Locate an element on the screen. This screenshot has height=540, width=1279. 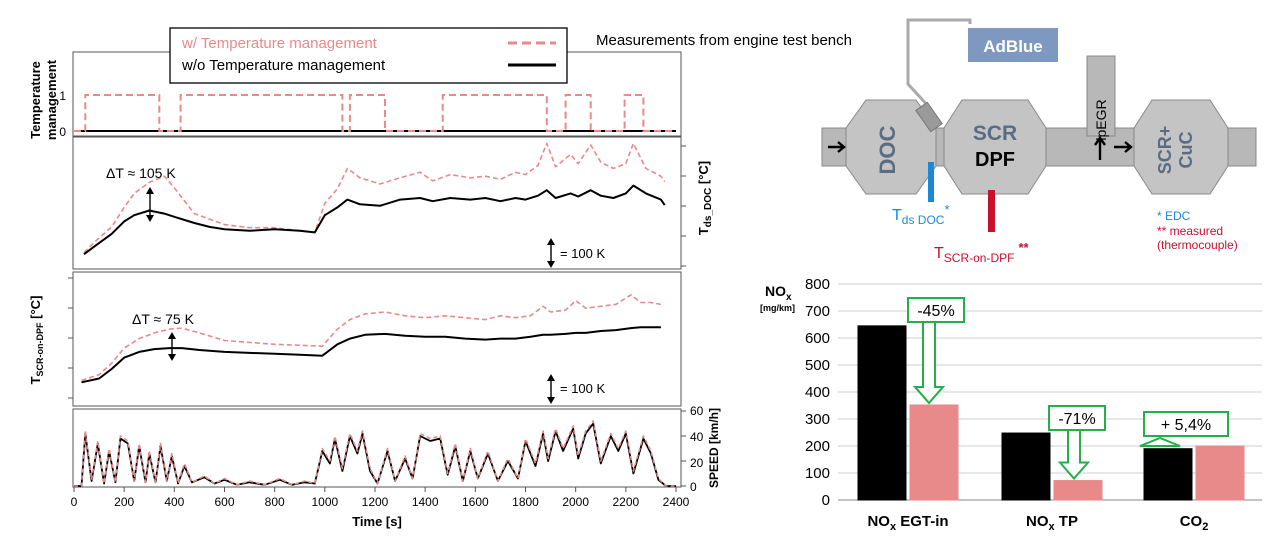
scr-cuc-shell is located at coordinates (1181, 147).